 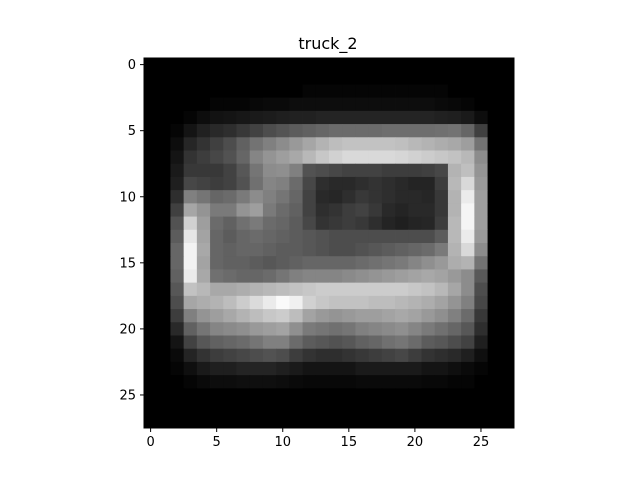 I want to click on y-tick-label: 0, so click(x=132, y=65).